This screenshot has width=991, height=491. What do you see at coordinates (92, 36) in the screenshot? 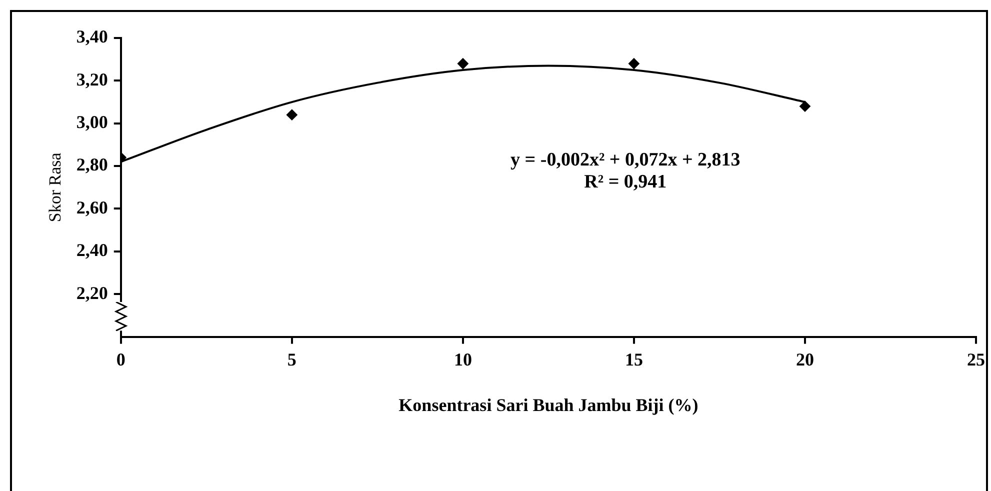
I see `y-tick-label: 3,40` at bounding box center [92, 36].